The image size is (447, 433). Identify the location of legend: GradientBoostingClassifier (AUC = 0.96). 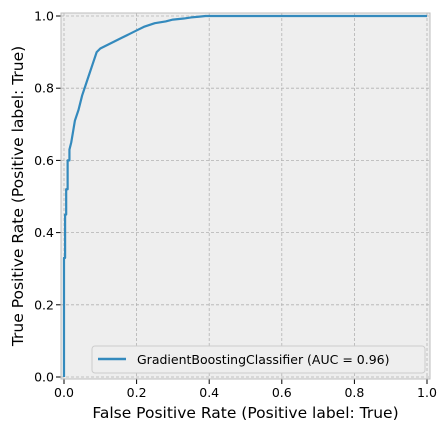
(258, 359).